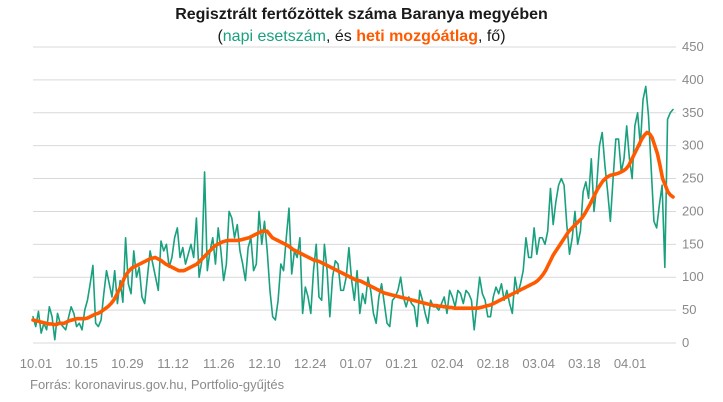 Image resolution: width=723 pixels, height=402 pixels. I want to click on x-tick-label: 01.21, so click(401, 363).